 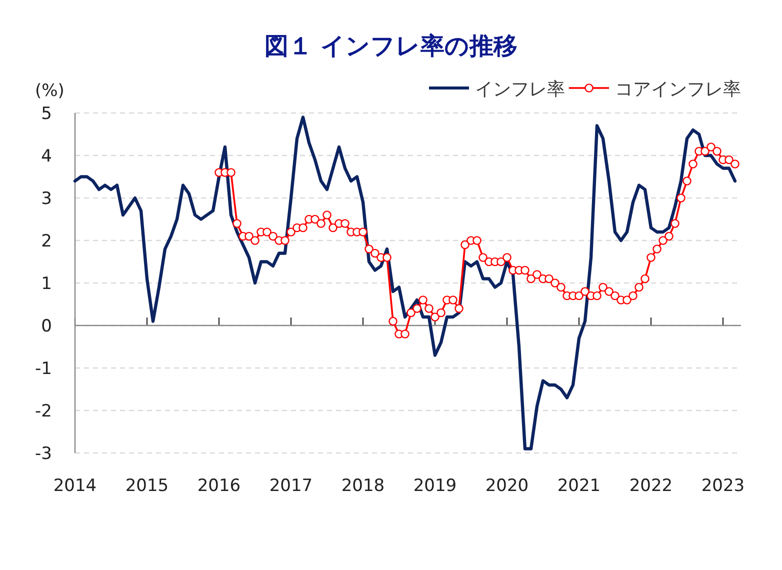 What do you see at coordinates (49, 91) in the screenshot?
I see `y-axis-title: (%)` at bounding box center [49, 91].